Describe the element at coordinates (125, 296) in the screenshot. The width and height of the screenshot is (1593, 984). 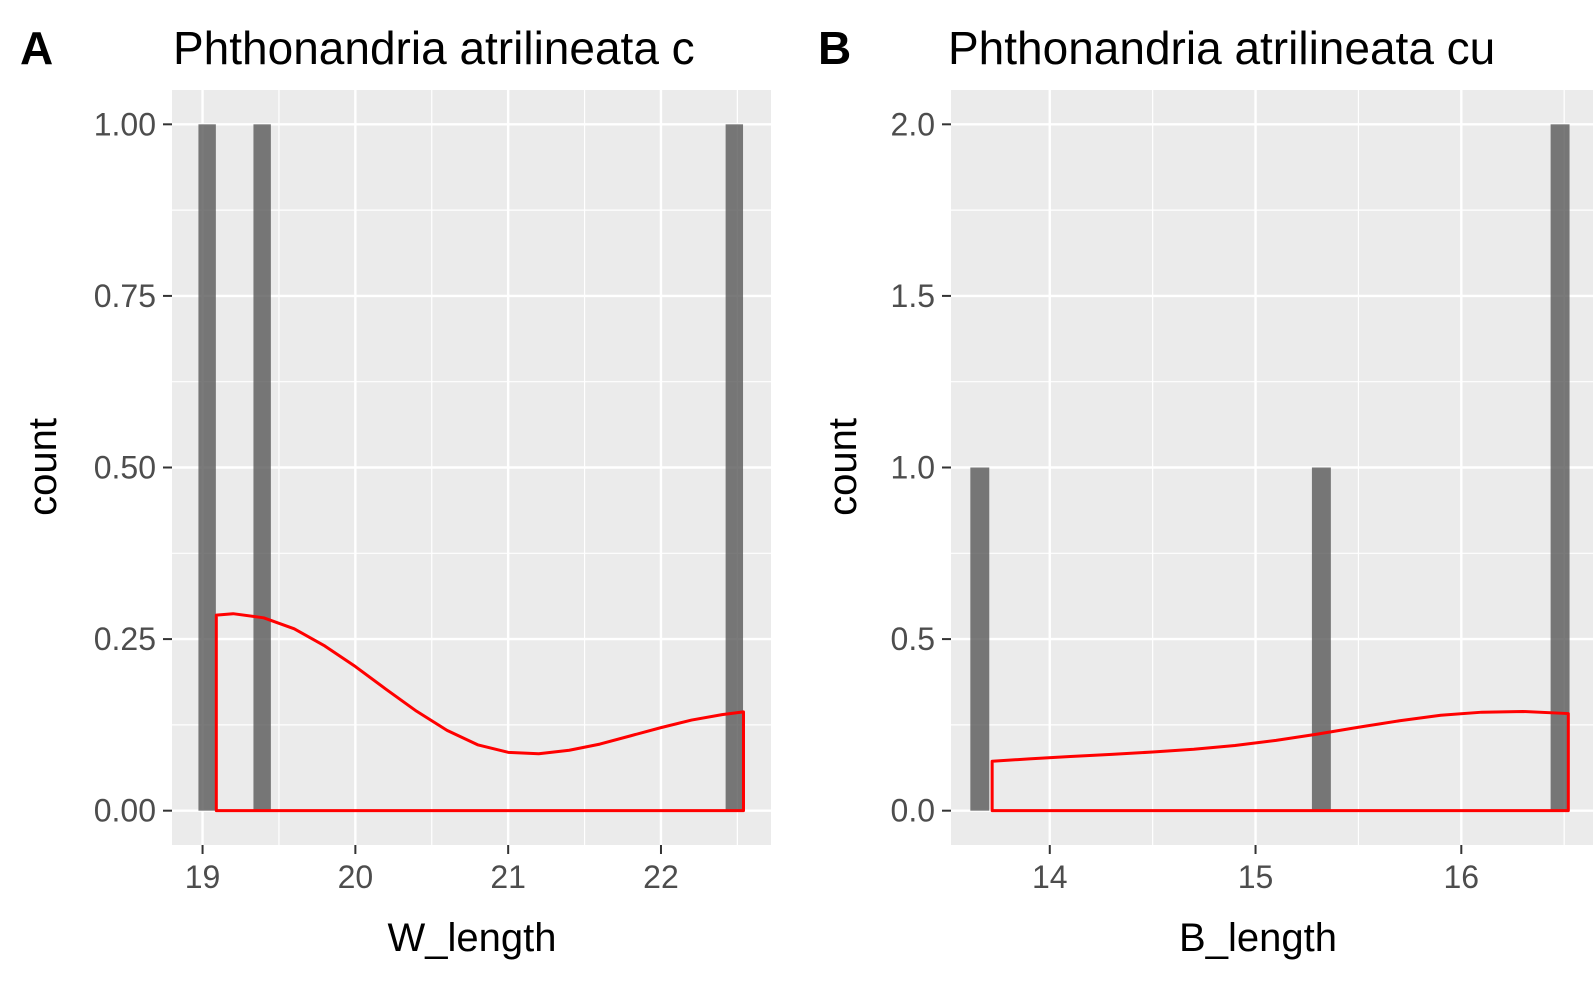
I see `panel-a-y-tick-label: 0.75` at that location.